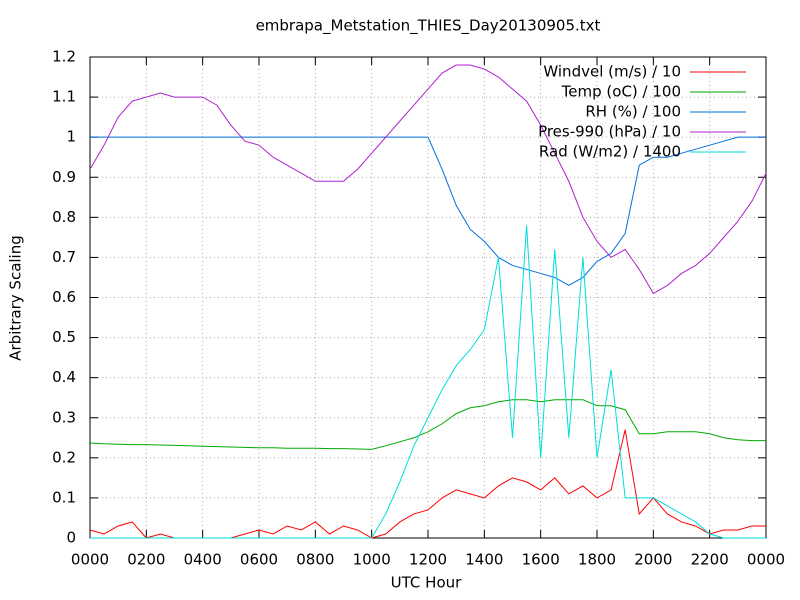 The width and height of the screenshot is (800, 600). Describe the element at coordinates (484, 560) in the screenshot. I see `x-tick-label: 1400` at that location.